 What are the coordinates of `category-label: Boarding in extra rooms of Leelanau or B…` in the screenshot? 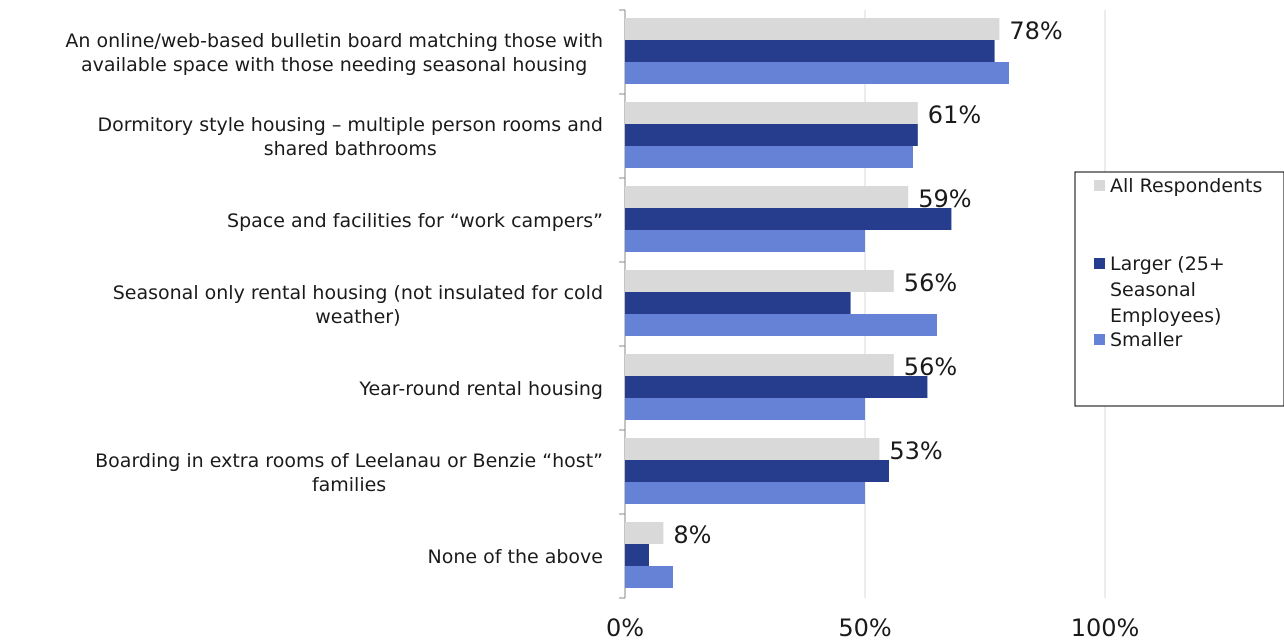 It's located at (349, 461).